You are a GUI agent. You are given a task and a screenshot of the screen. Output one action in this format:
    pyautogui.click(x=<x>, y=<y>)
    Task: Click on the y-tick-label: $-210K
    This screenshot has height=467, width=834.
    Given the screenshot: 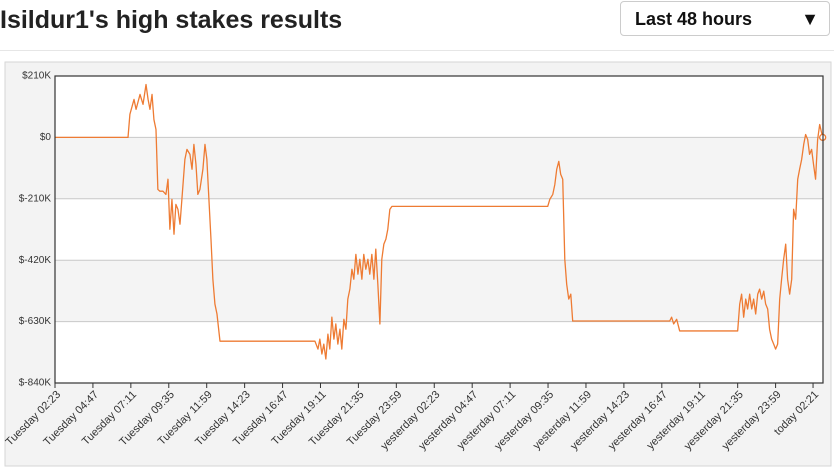 What is the action you would take?
    pyautogui.click(x=35, y=198)
    